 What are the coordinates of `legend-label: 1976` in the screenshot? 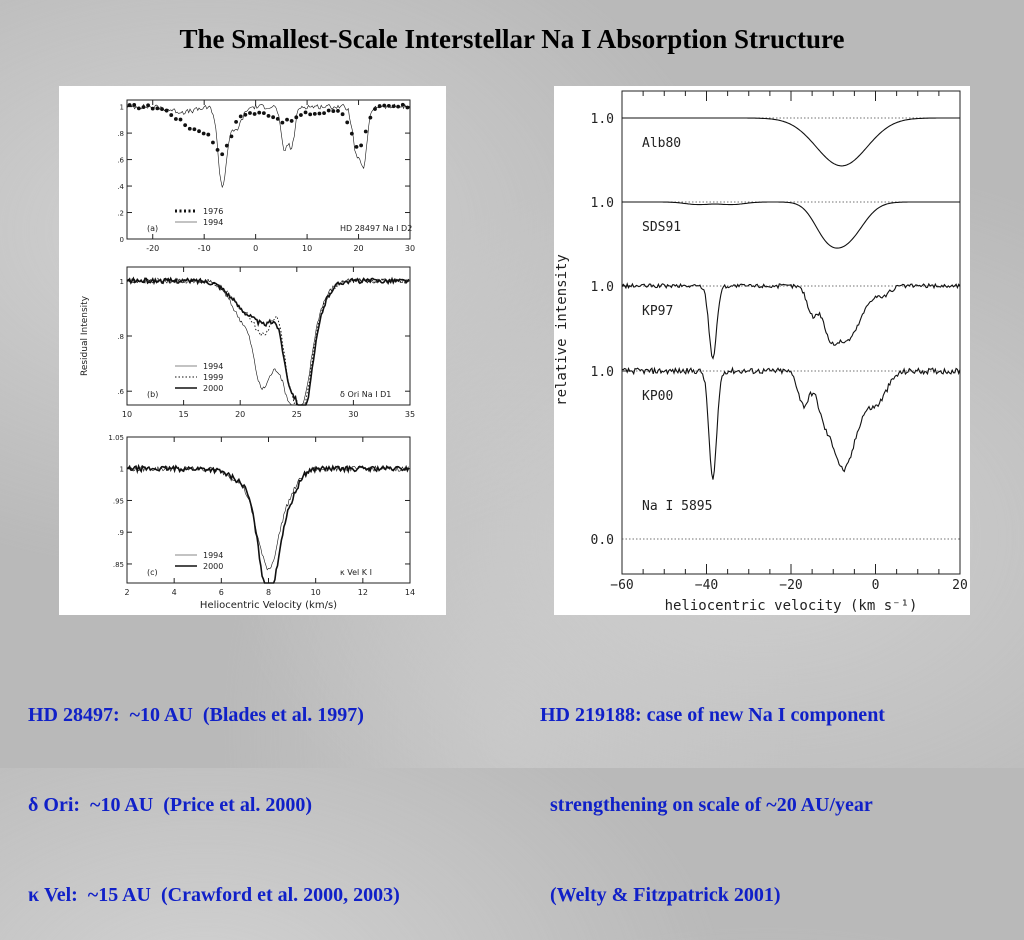 It's located at (213, 211).